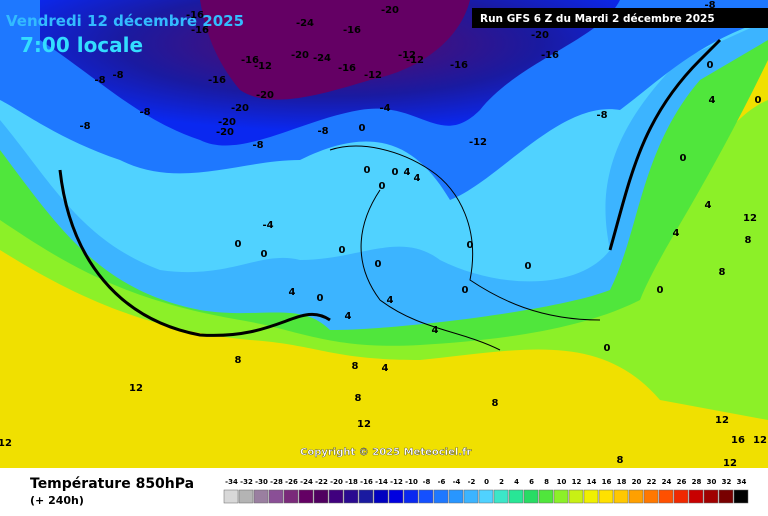  I want to click on region-extreme-cold, so click(335, 50).